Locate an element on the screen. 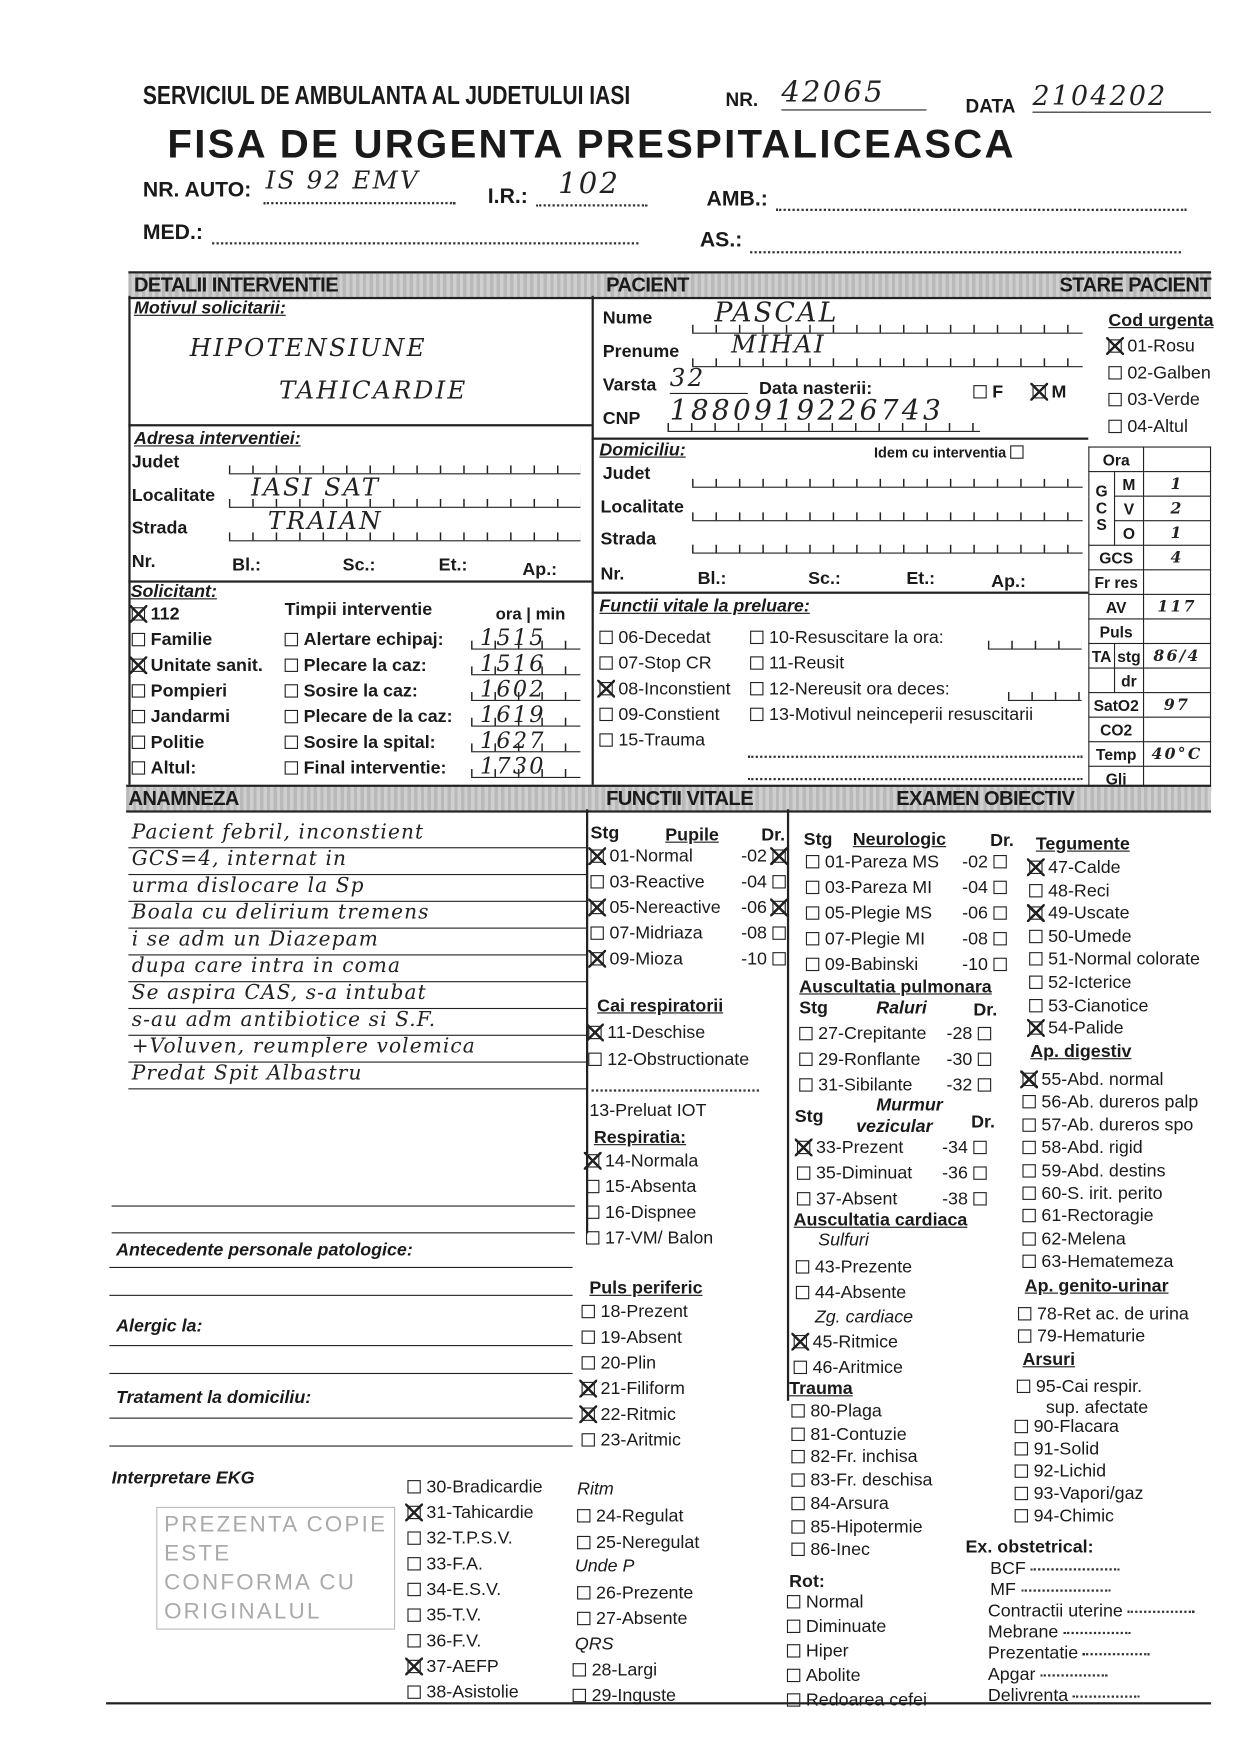 Image resolution: width=1239 pixels, height=1755 pixels. functie-preluare-item: 09-Constient is located at coordinates (659, 715).